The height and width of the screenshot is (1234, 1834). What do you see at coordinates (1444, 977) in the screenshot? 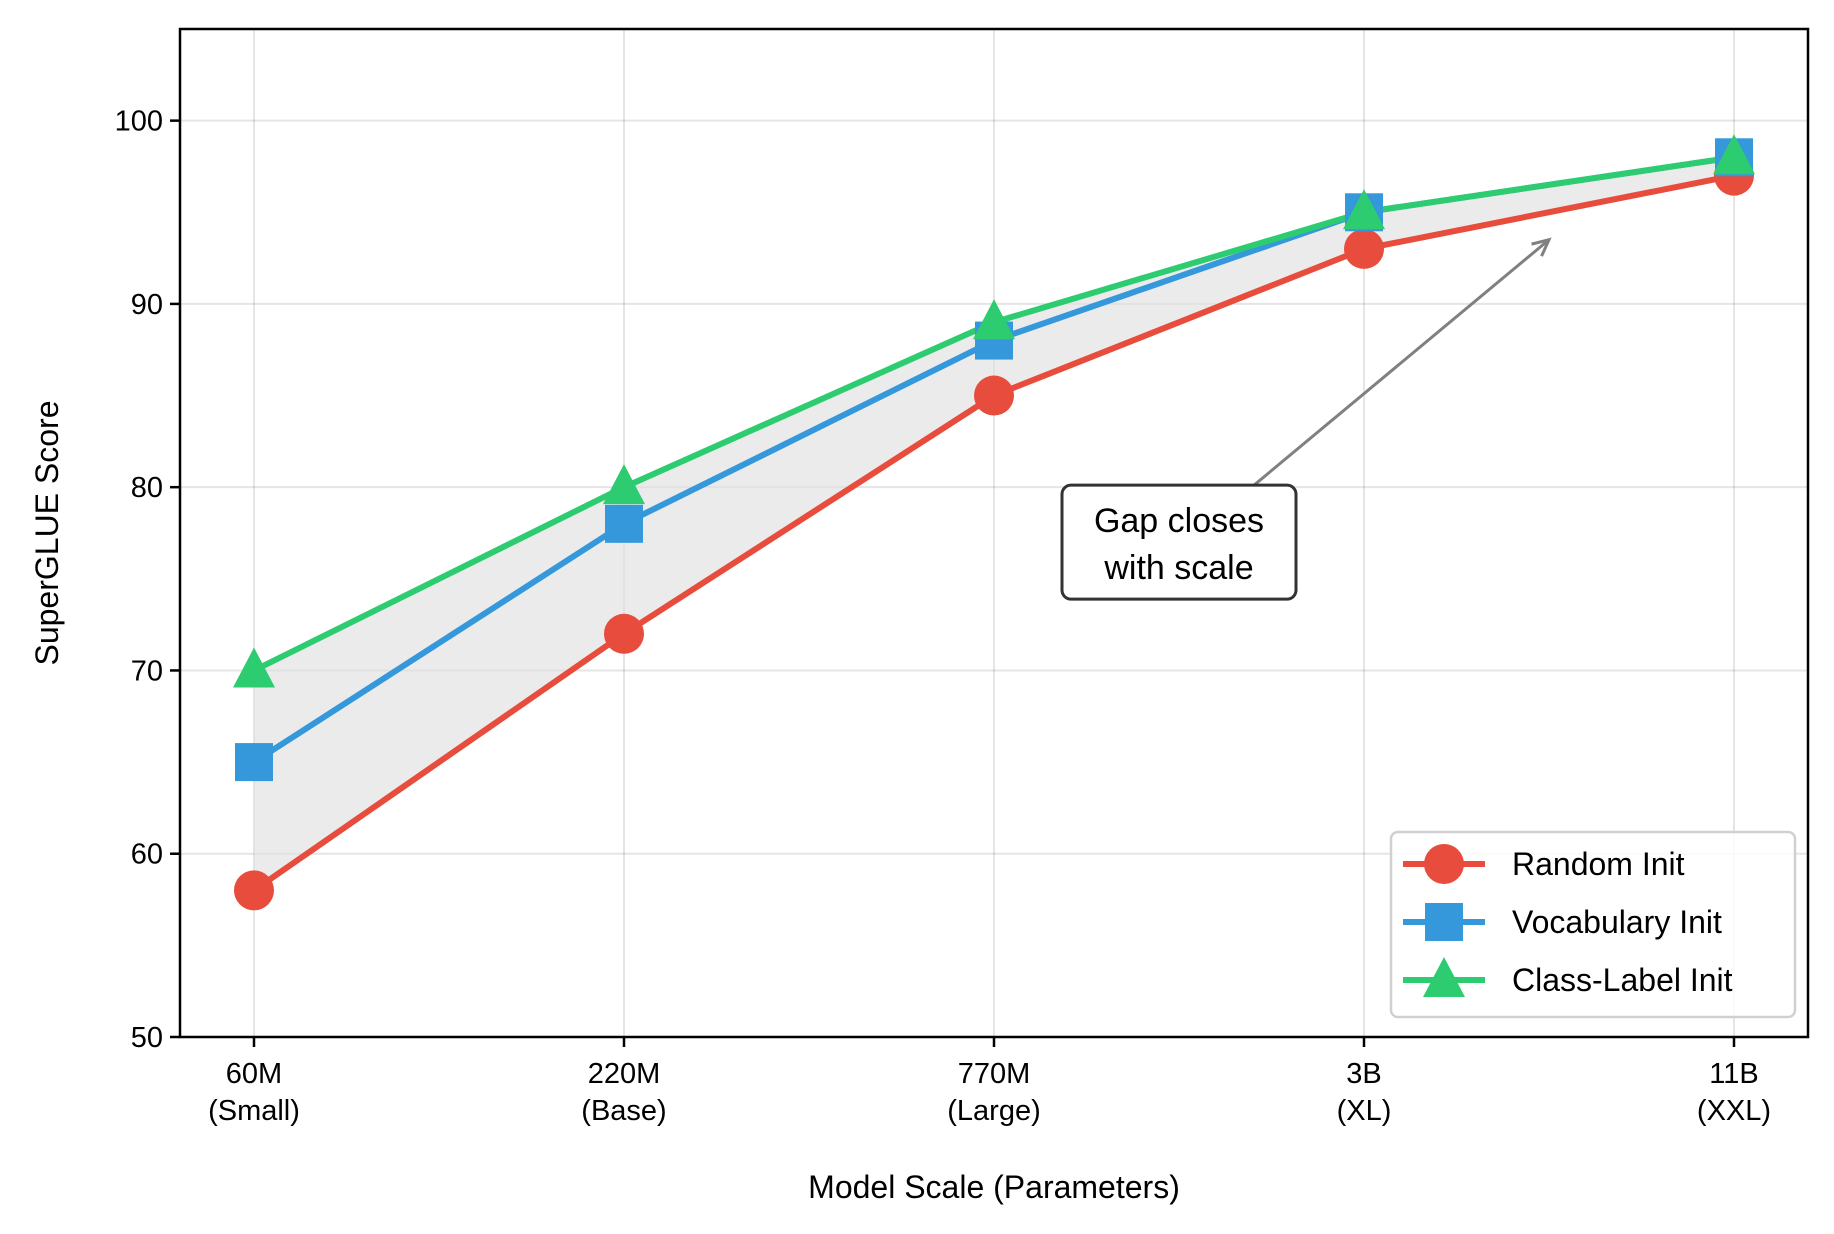
I see `legend-marker-class-label-init` at bounding box center [1444, 977].